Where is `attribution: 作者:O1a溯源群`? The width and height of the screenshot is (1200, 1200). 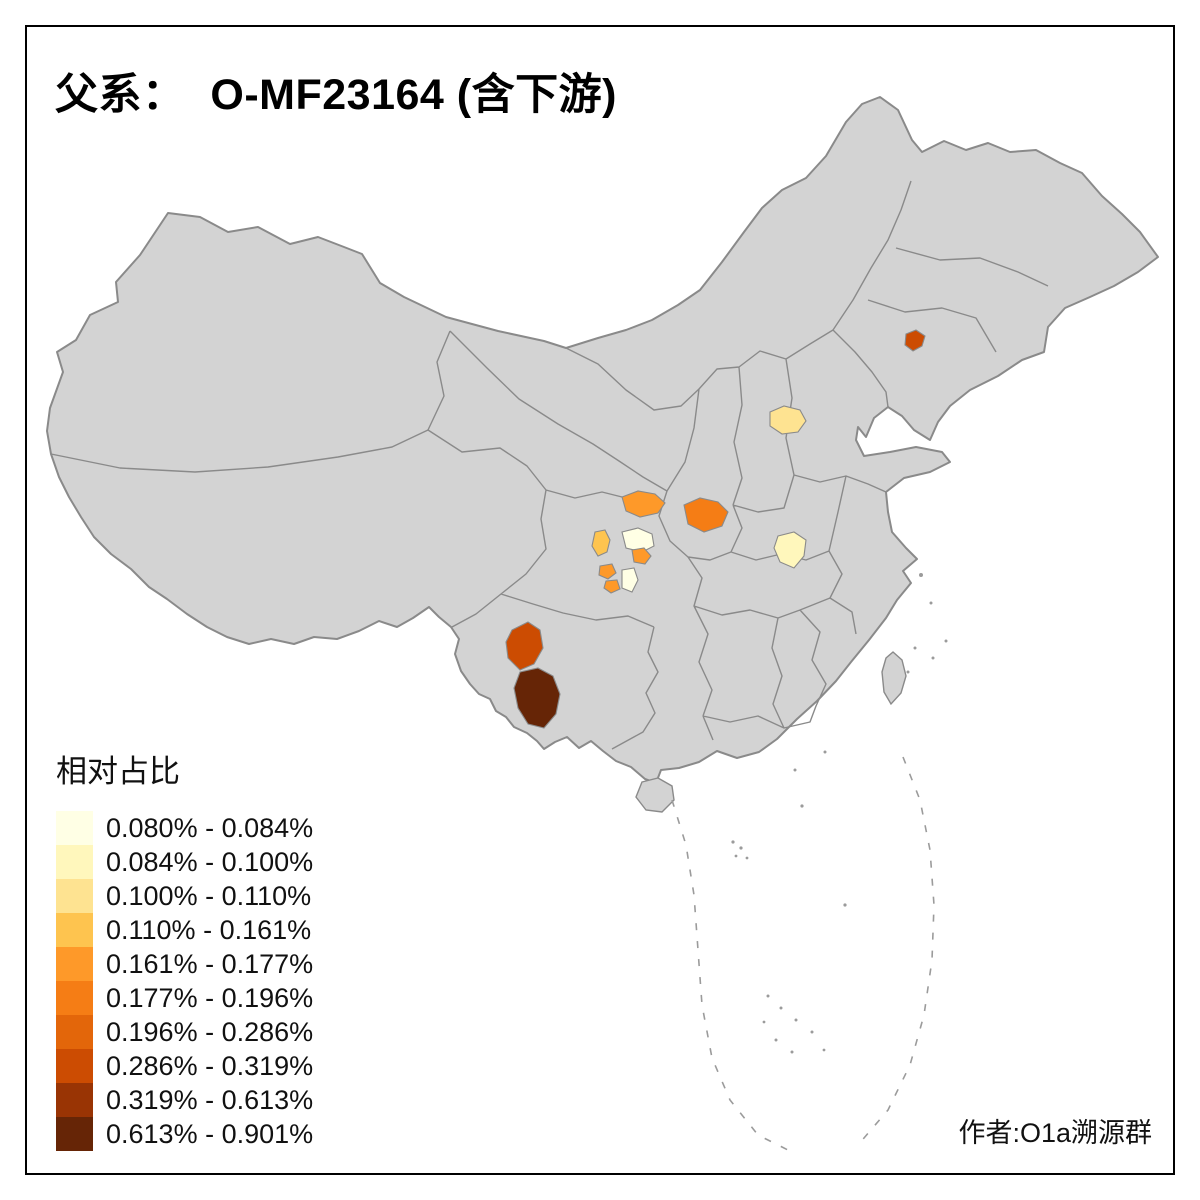
attribution: 作者:O1a溯源群 is located at coordinates (1055, 1133).